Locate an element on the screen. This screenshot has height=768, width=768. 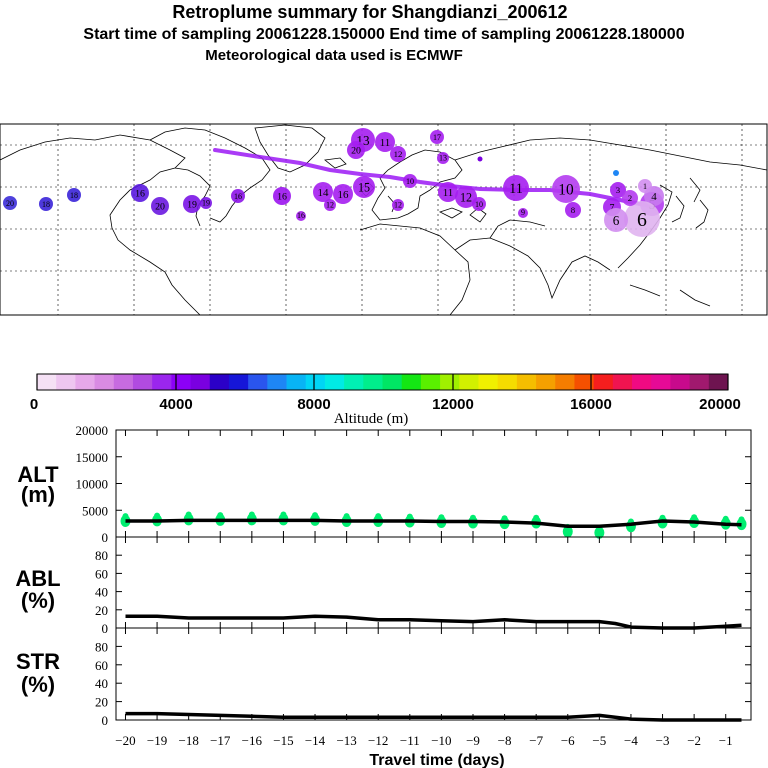
marker-label: 20 is located at coordinates (356, 151).